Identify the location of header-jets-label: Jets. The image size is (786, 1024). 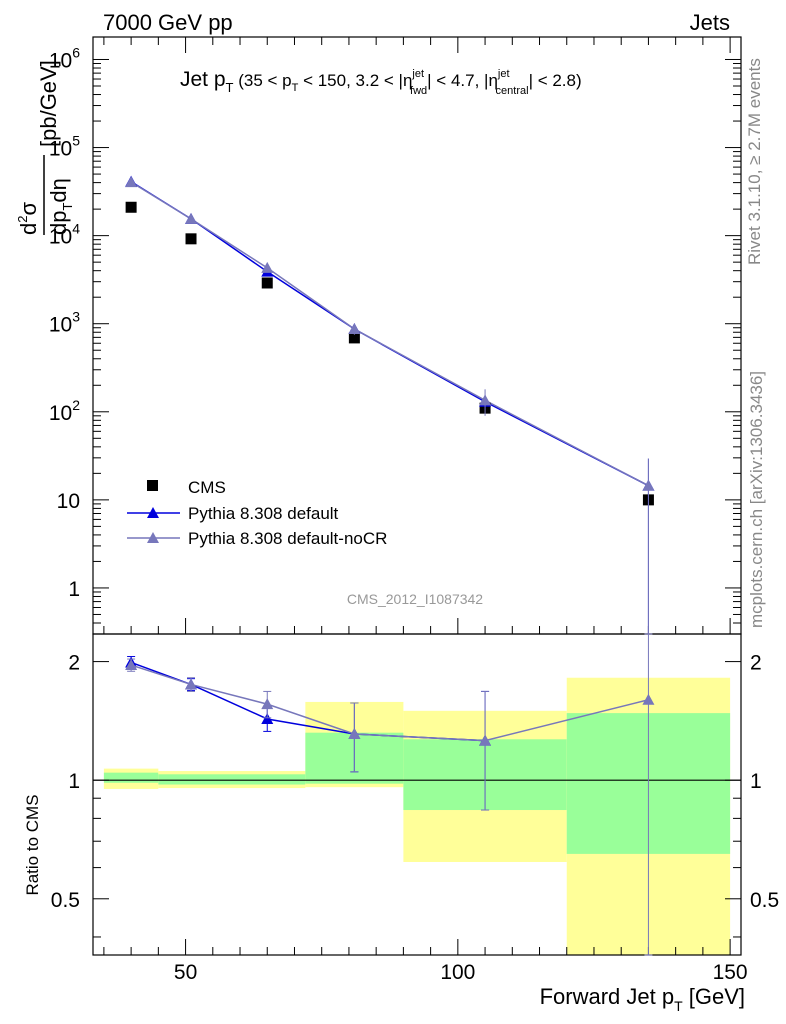
(710, 22).